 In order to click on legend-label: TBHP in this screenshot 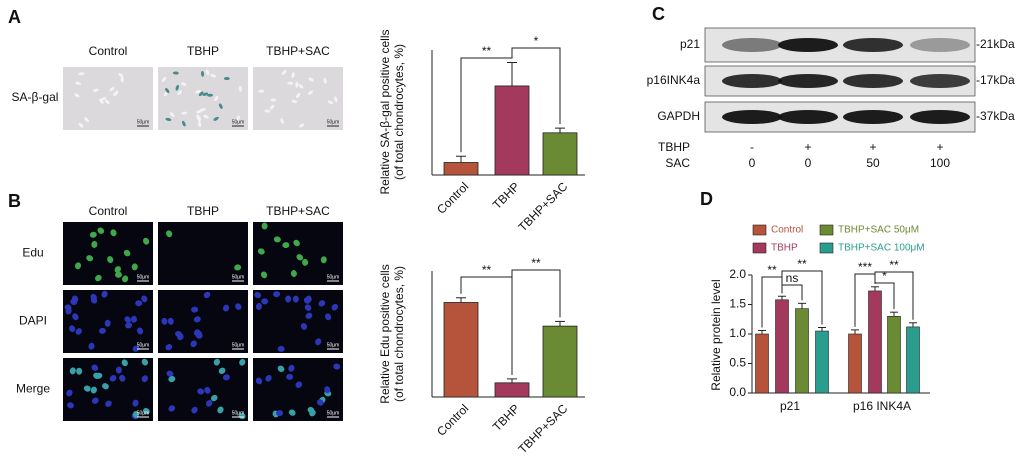, I will do `click(784, 248)`.